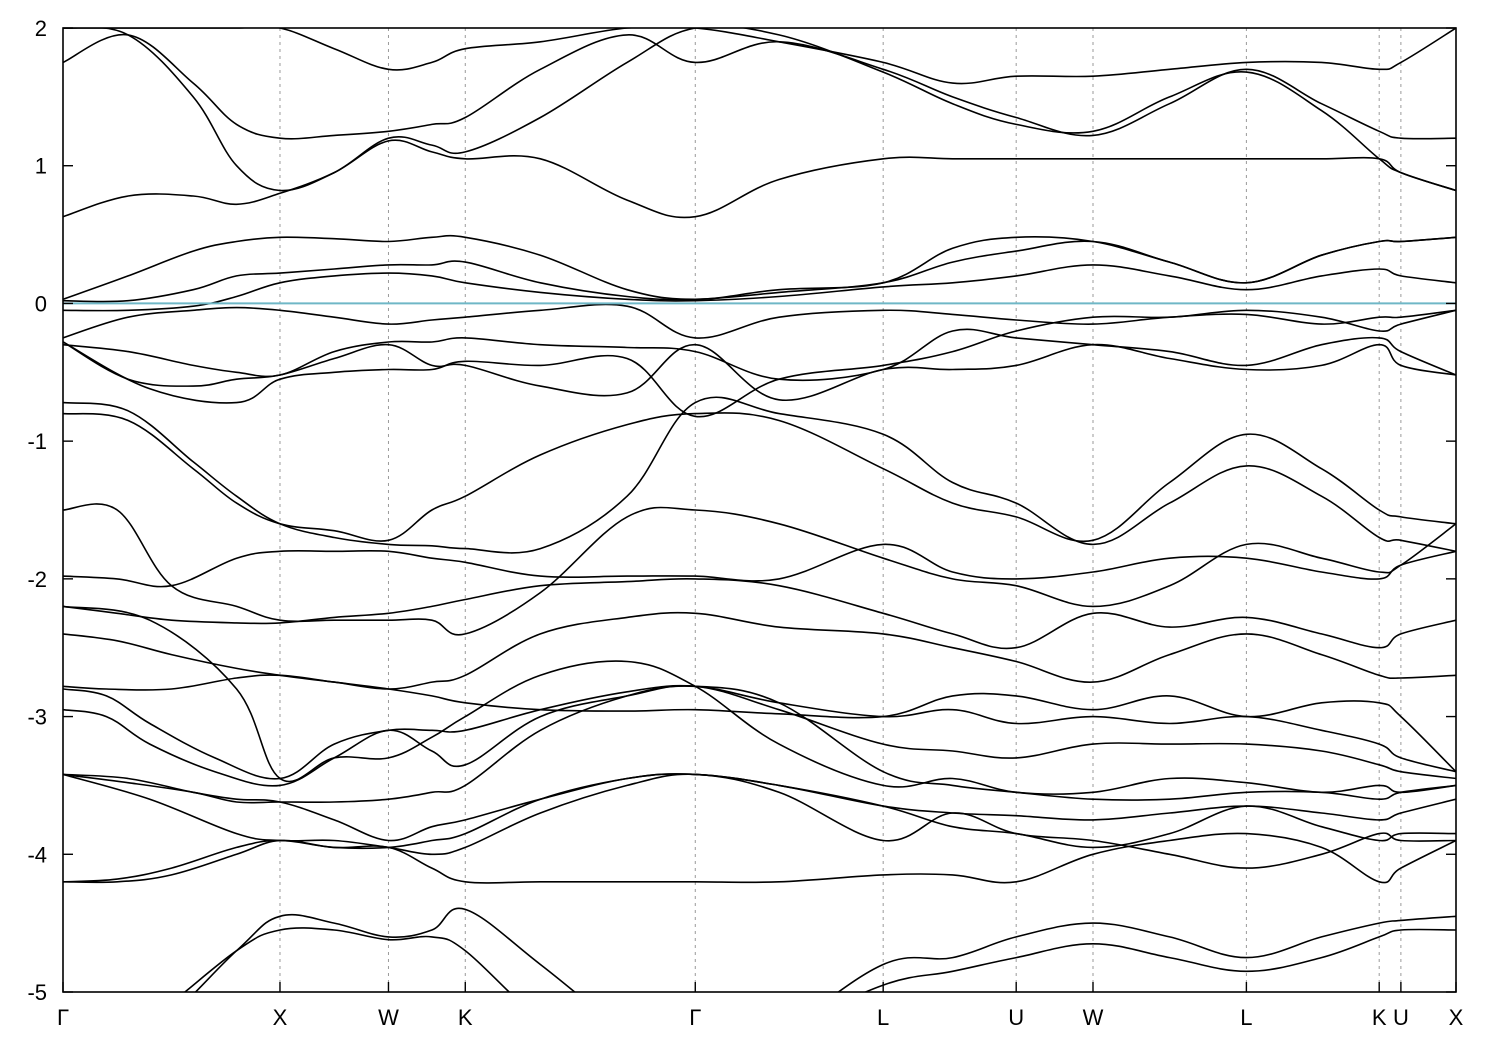  I want to click on y-tick-label: -2, so click(37, 579).